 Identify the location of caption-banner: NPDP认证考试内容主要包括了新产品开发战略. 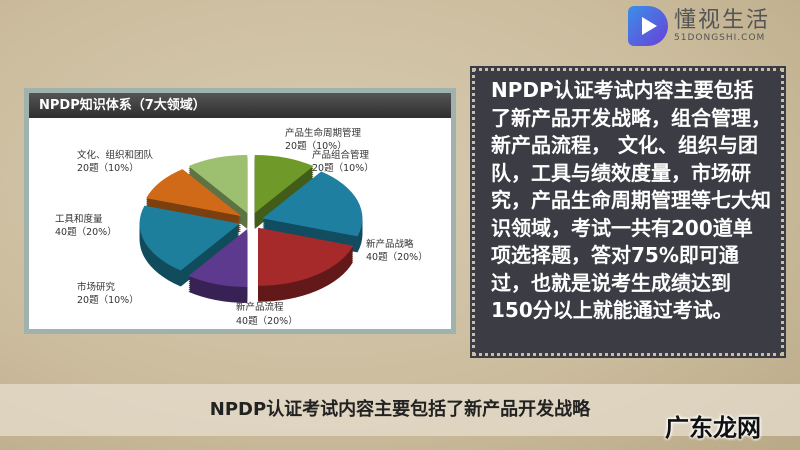
(400, 410).